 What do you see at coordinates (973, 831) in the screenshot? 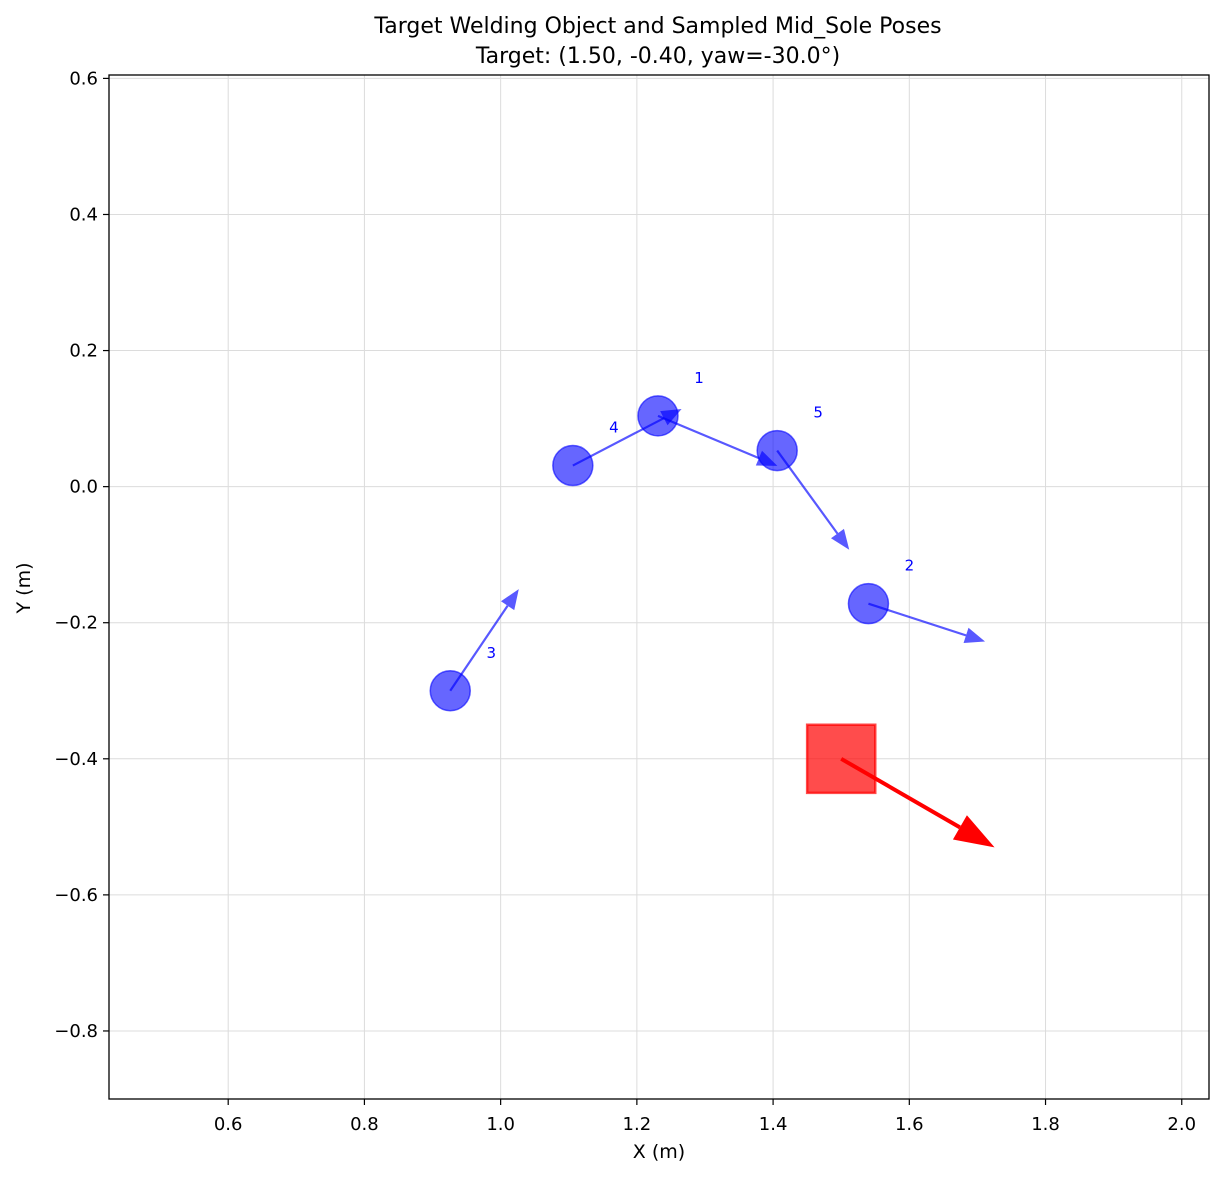
I see `target-yaw-arrow-head` at bounding box center [973, 831].